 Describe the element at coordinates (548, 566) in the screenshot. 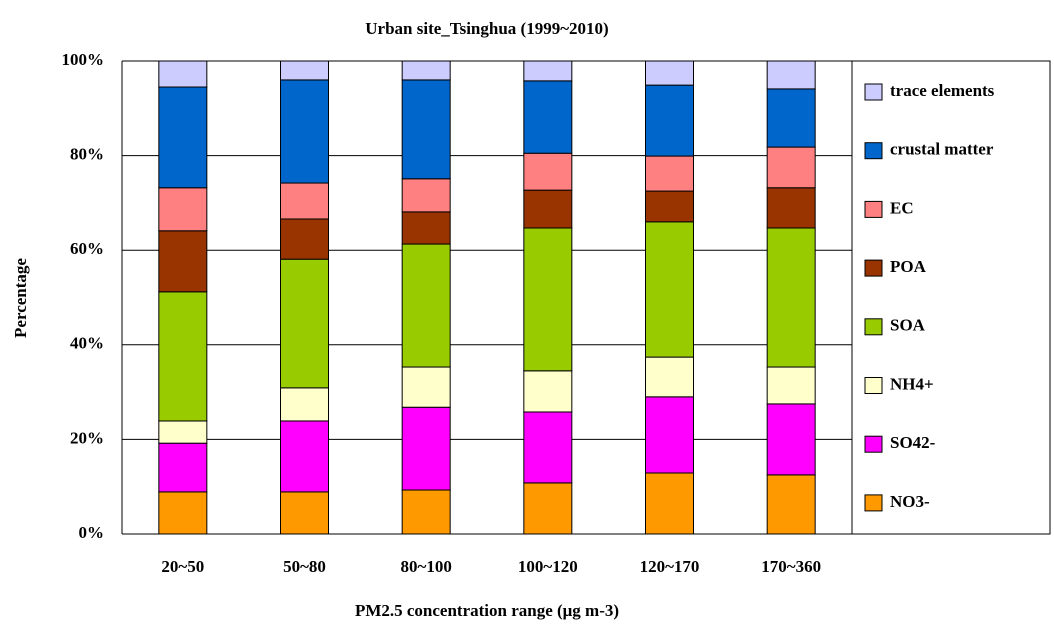

I see `x-tick-label: 100~120` at that location.